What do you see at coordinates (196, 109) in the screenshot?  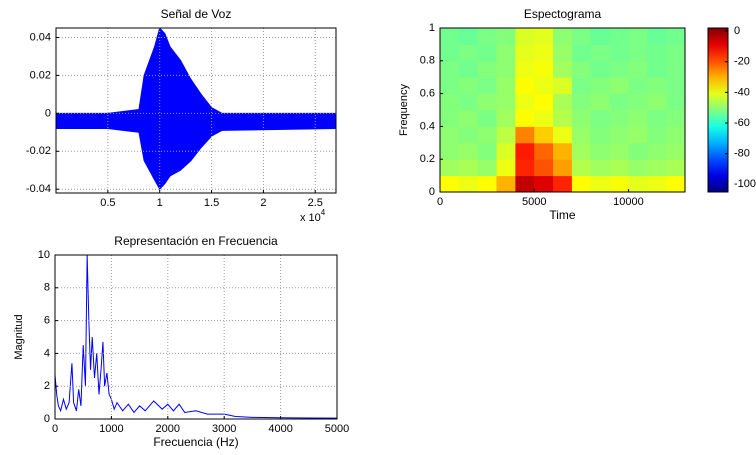 I see `signal-envelope` at bounding box center [196, 109].